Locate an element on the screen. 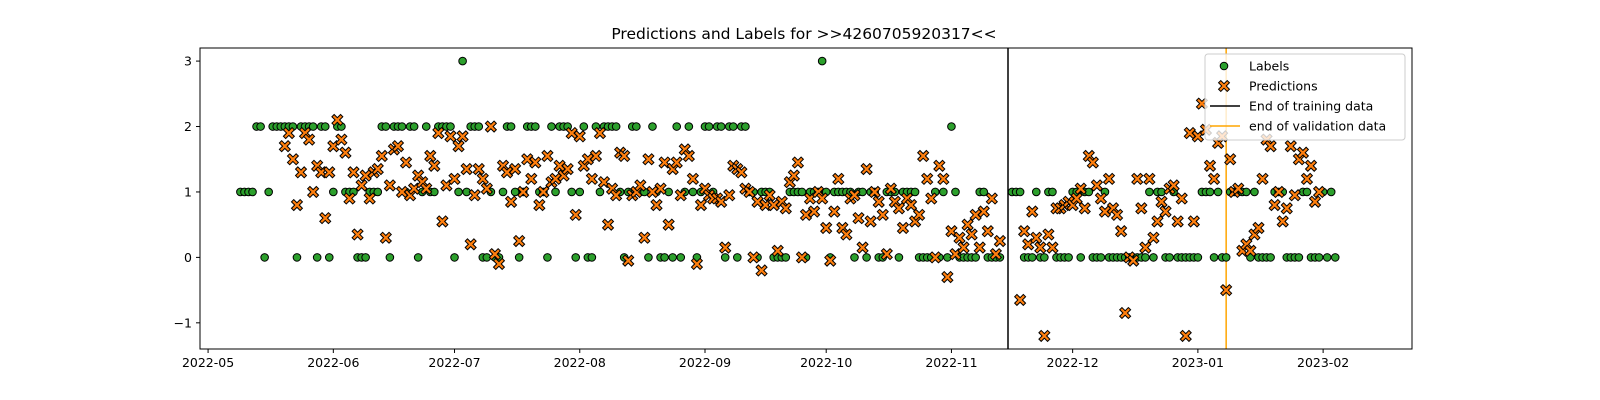  legend-item: End of training data is located at coordinates (1291, 106).